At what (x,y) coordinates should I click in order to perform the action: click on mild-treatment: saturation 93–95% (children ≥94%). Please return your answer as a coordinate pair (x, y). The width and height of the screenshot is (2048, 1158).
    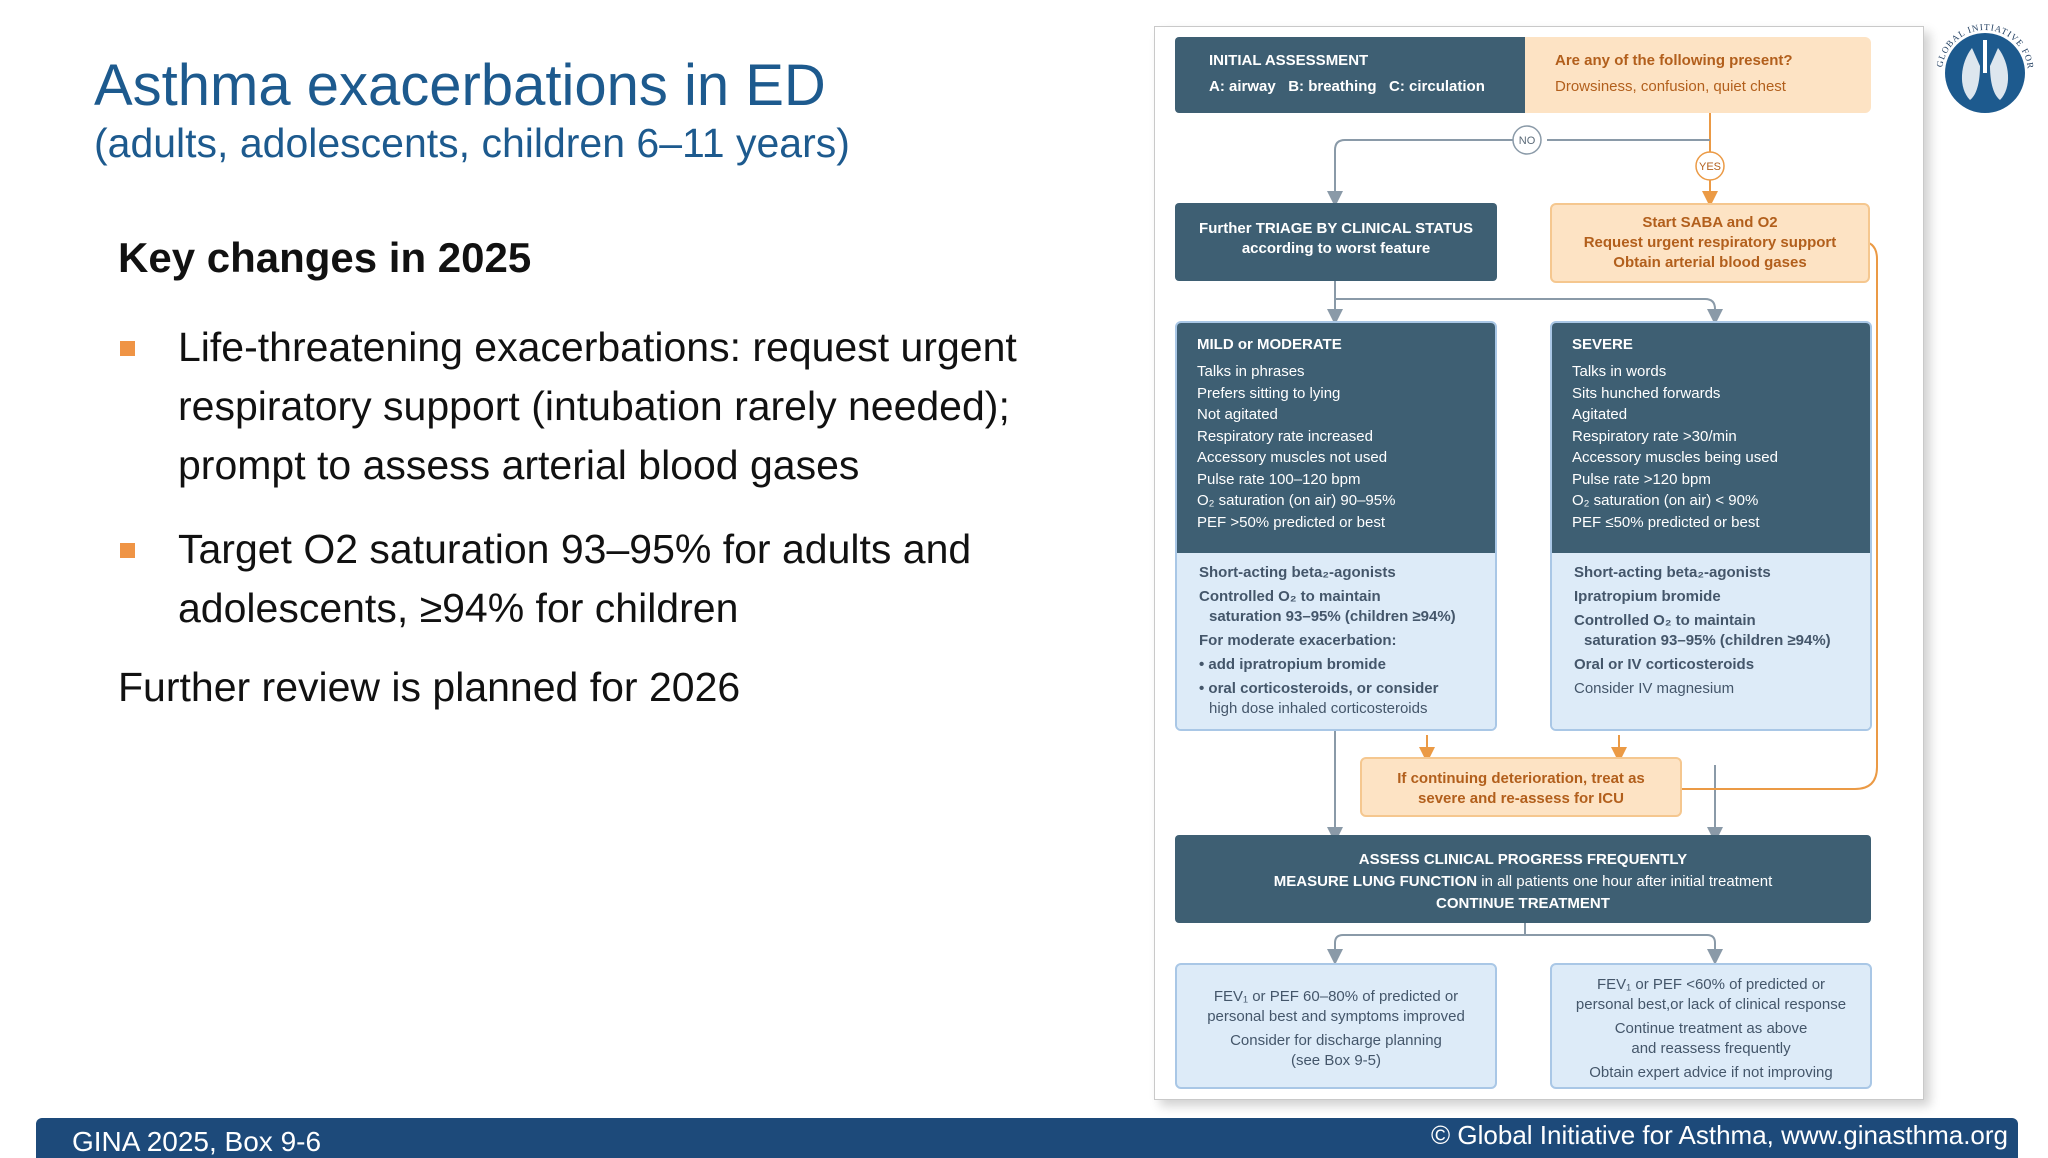
    Looking at the image, I should click on (1332, 616).